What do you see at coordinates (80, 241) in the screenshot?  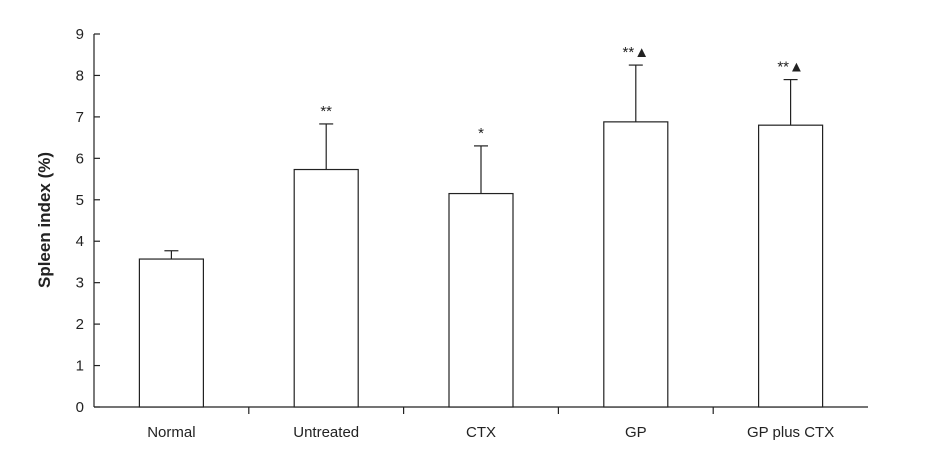 I see `y-tick-label: 4` at bounding box center [80, 241].